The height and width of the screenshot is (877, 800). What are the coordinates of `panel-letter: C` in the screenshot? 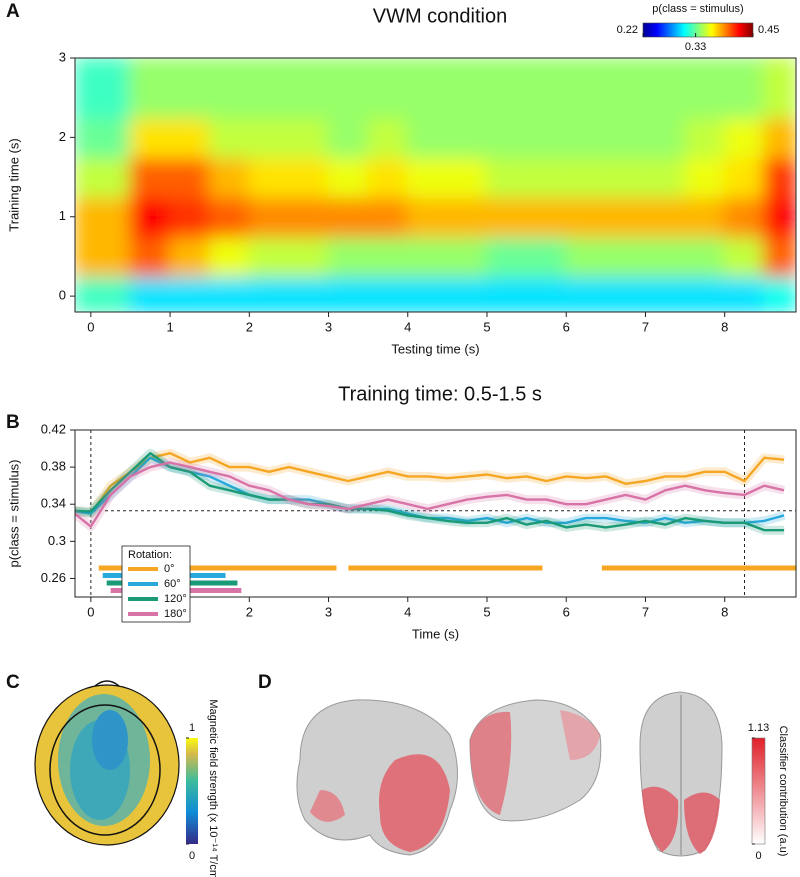 It's located at (13, 682).